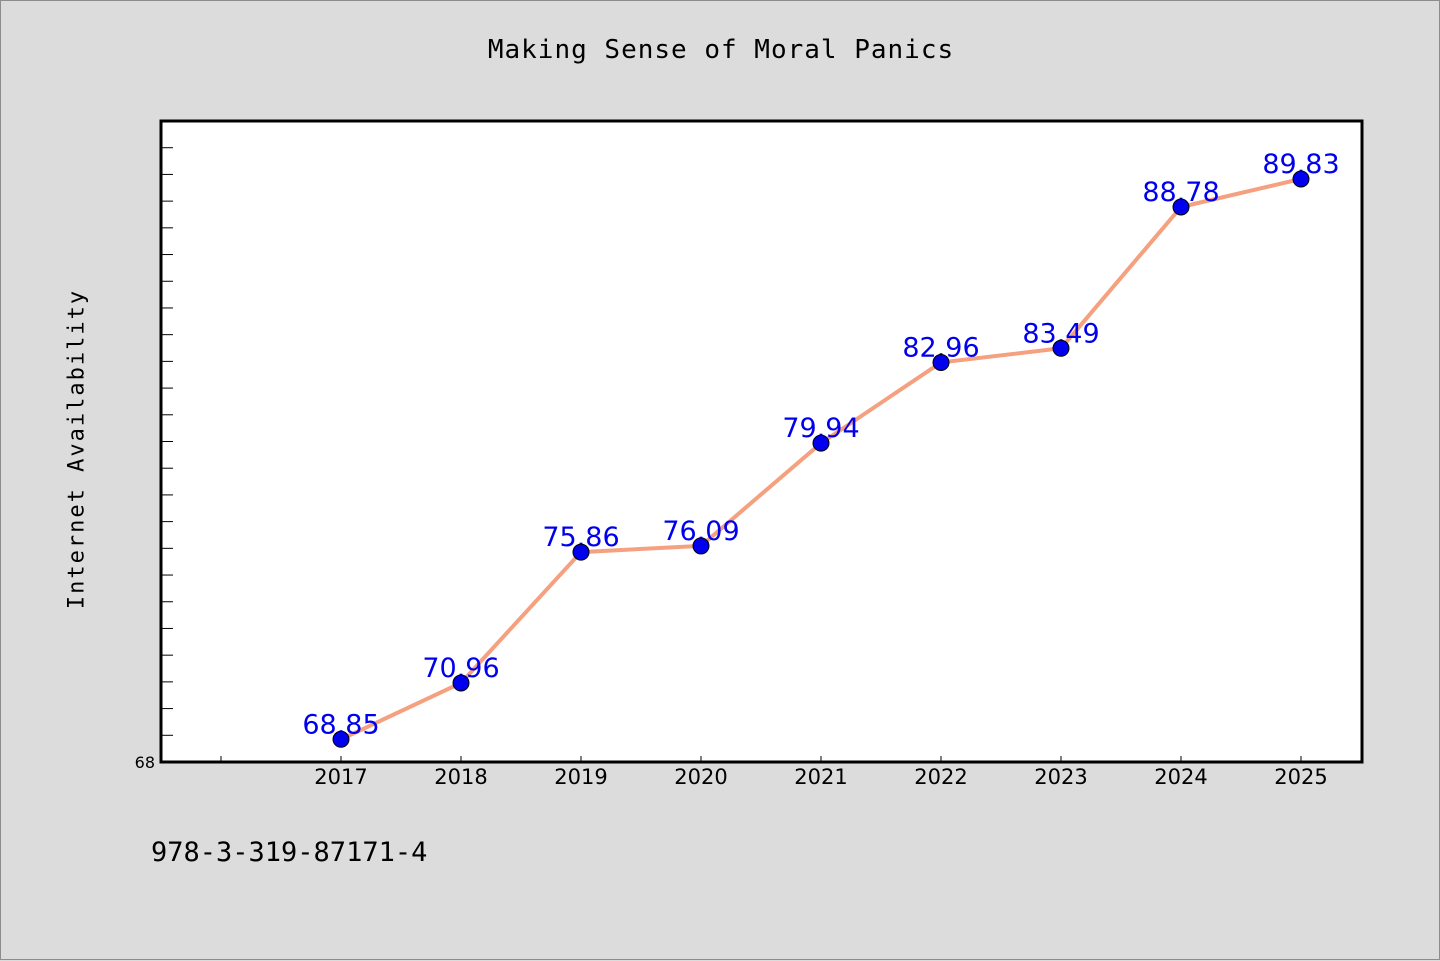 The width and height of the screenshot is (1440, 961). I want to click on x-tick-label: 2019, so click(580, 777).